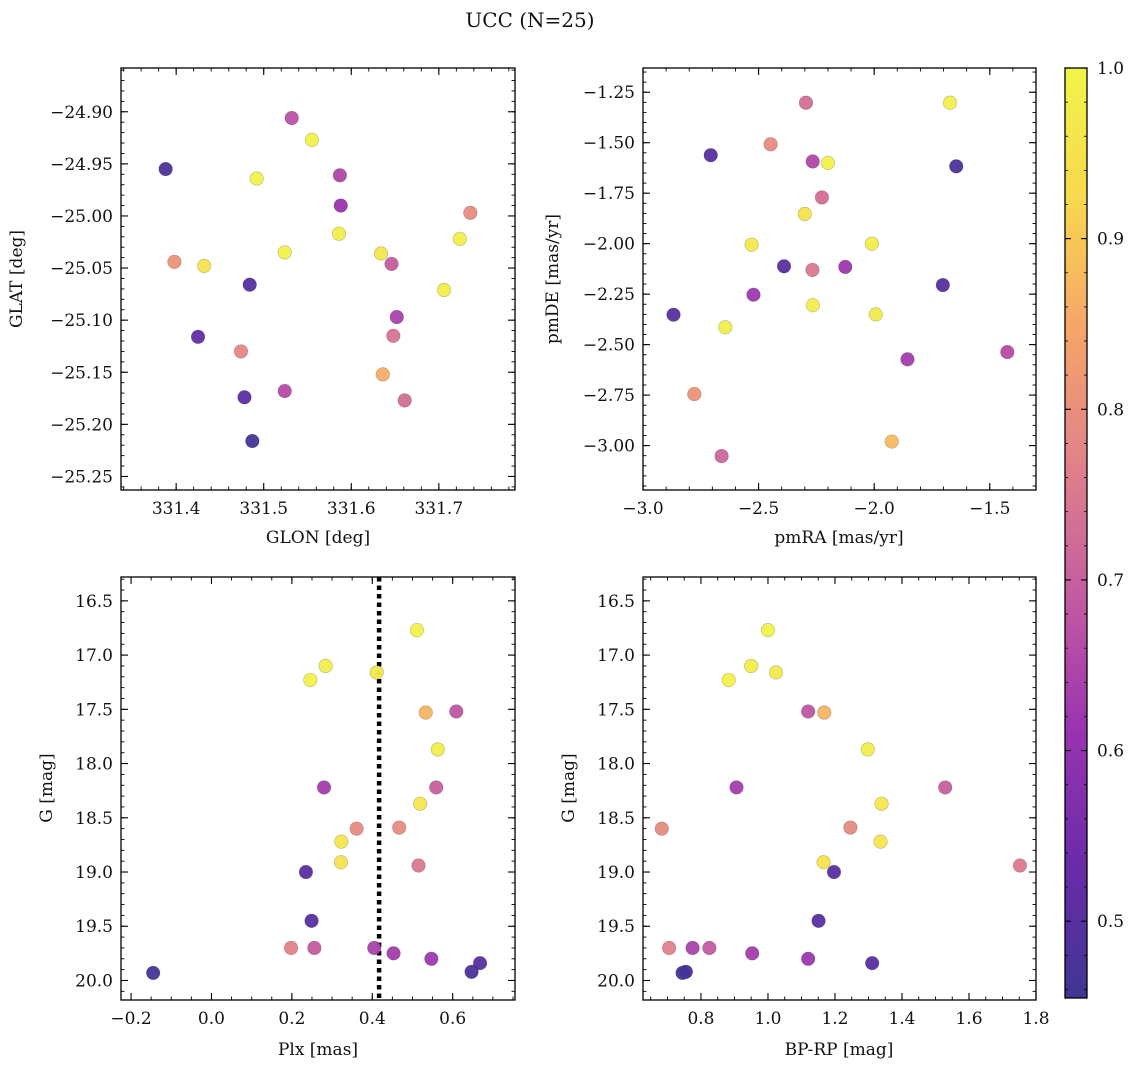 The height and width of the screenshot is (1067, 1136). What do you see at coordinates (211, 1019) in the screenshot?
I see `x-tick-label: 0.0` at bounding box center [211, 1019].